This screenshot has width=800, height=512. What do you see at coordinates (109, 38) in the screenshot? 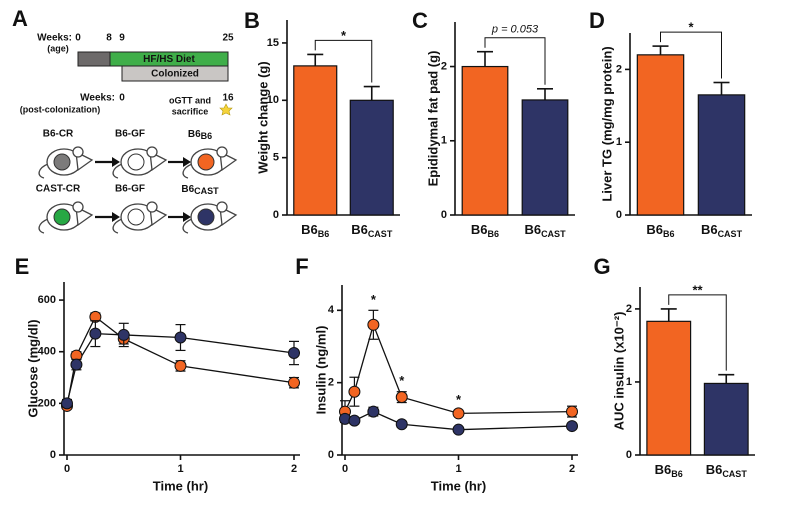
I see `week-label: 8` at bounding box center [109, 38].